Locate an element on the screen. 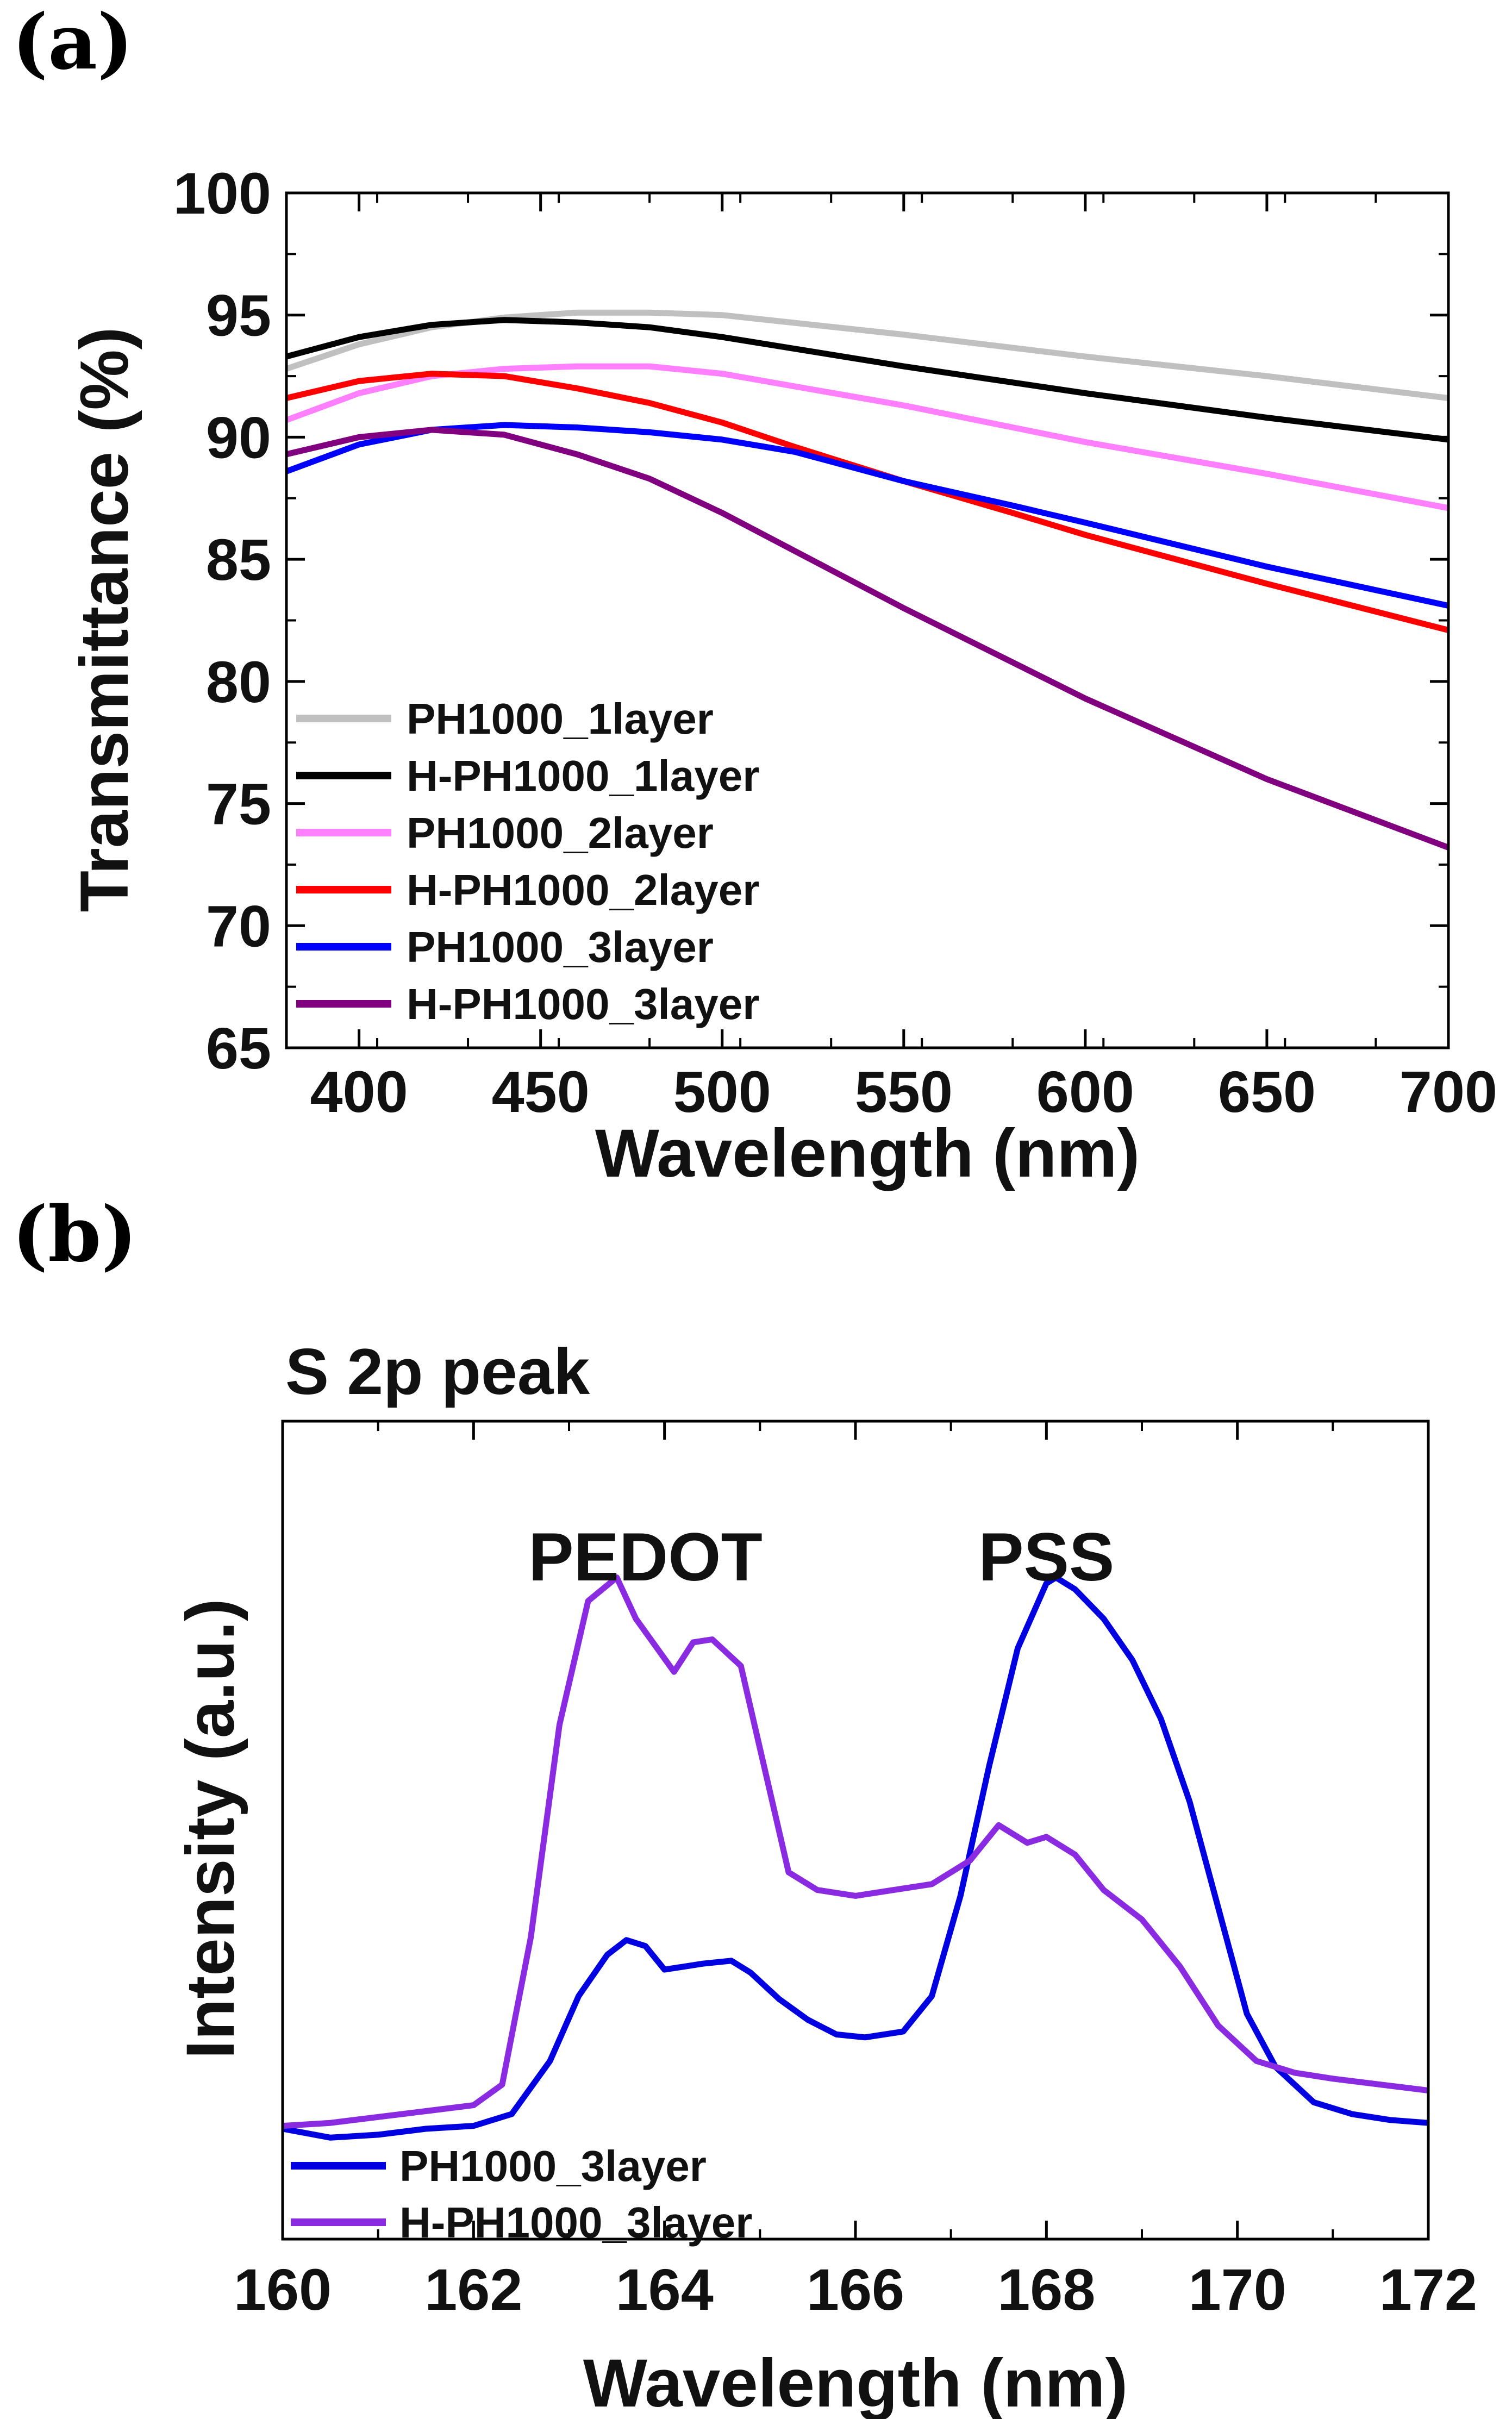 The image size is (1512, 2419). b-legend-label: H-PH1000_3layer is located at coordinates (575, 2222).